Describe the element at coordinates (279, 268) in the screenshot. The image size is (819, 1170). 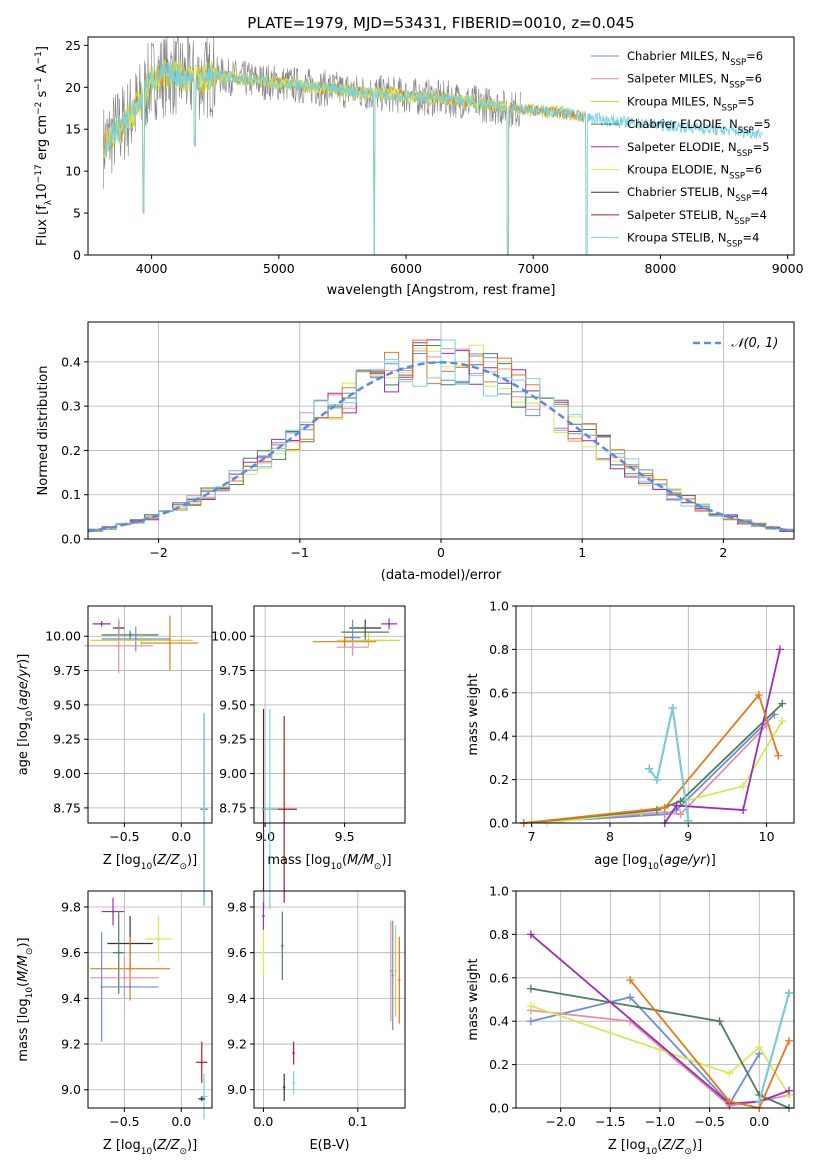
I see `x-tick-label: 5000` at that location.